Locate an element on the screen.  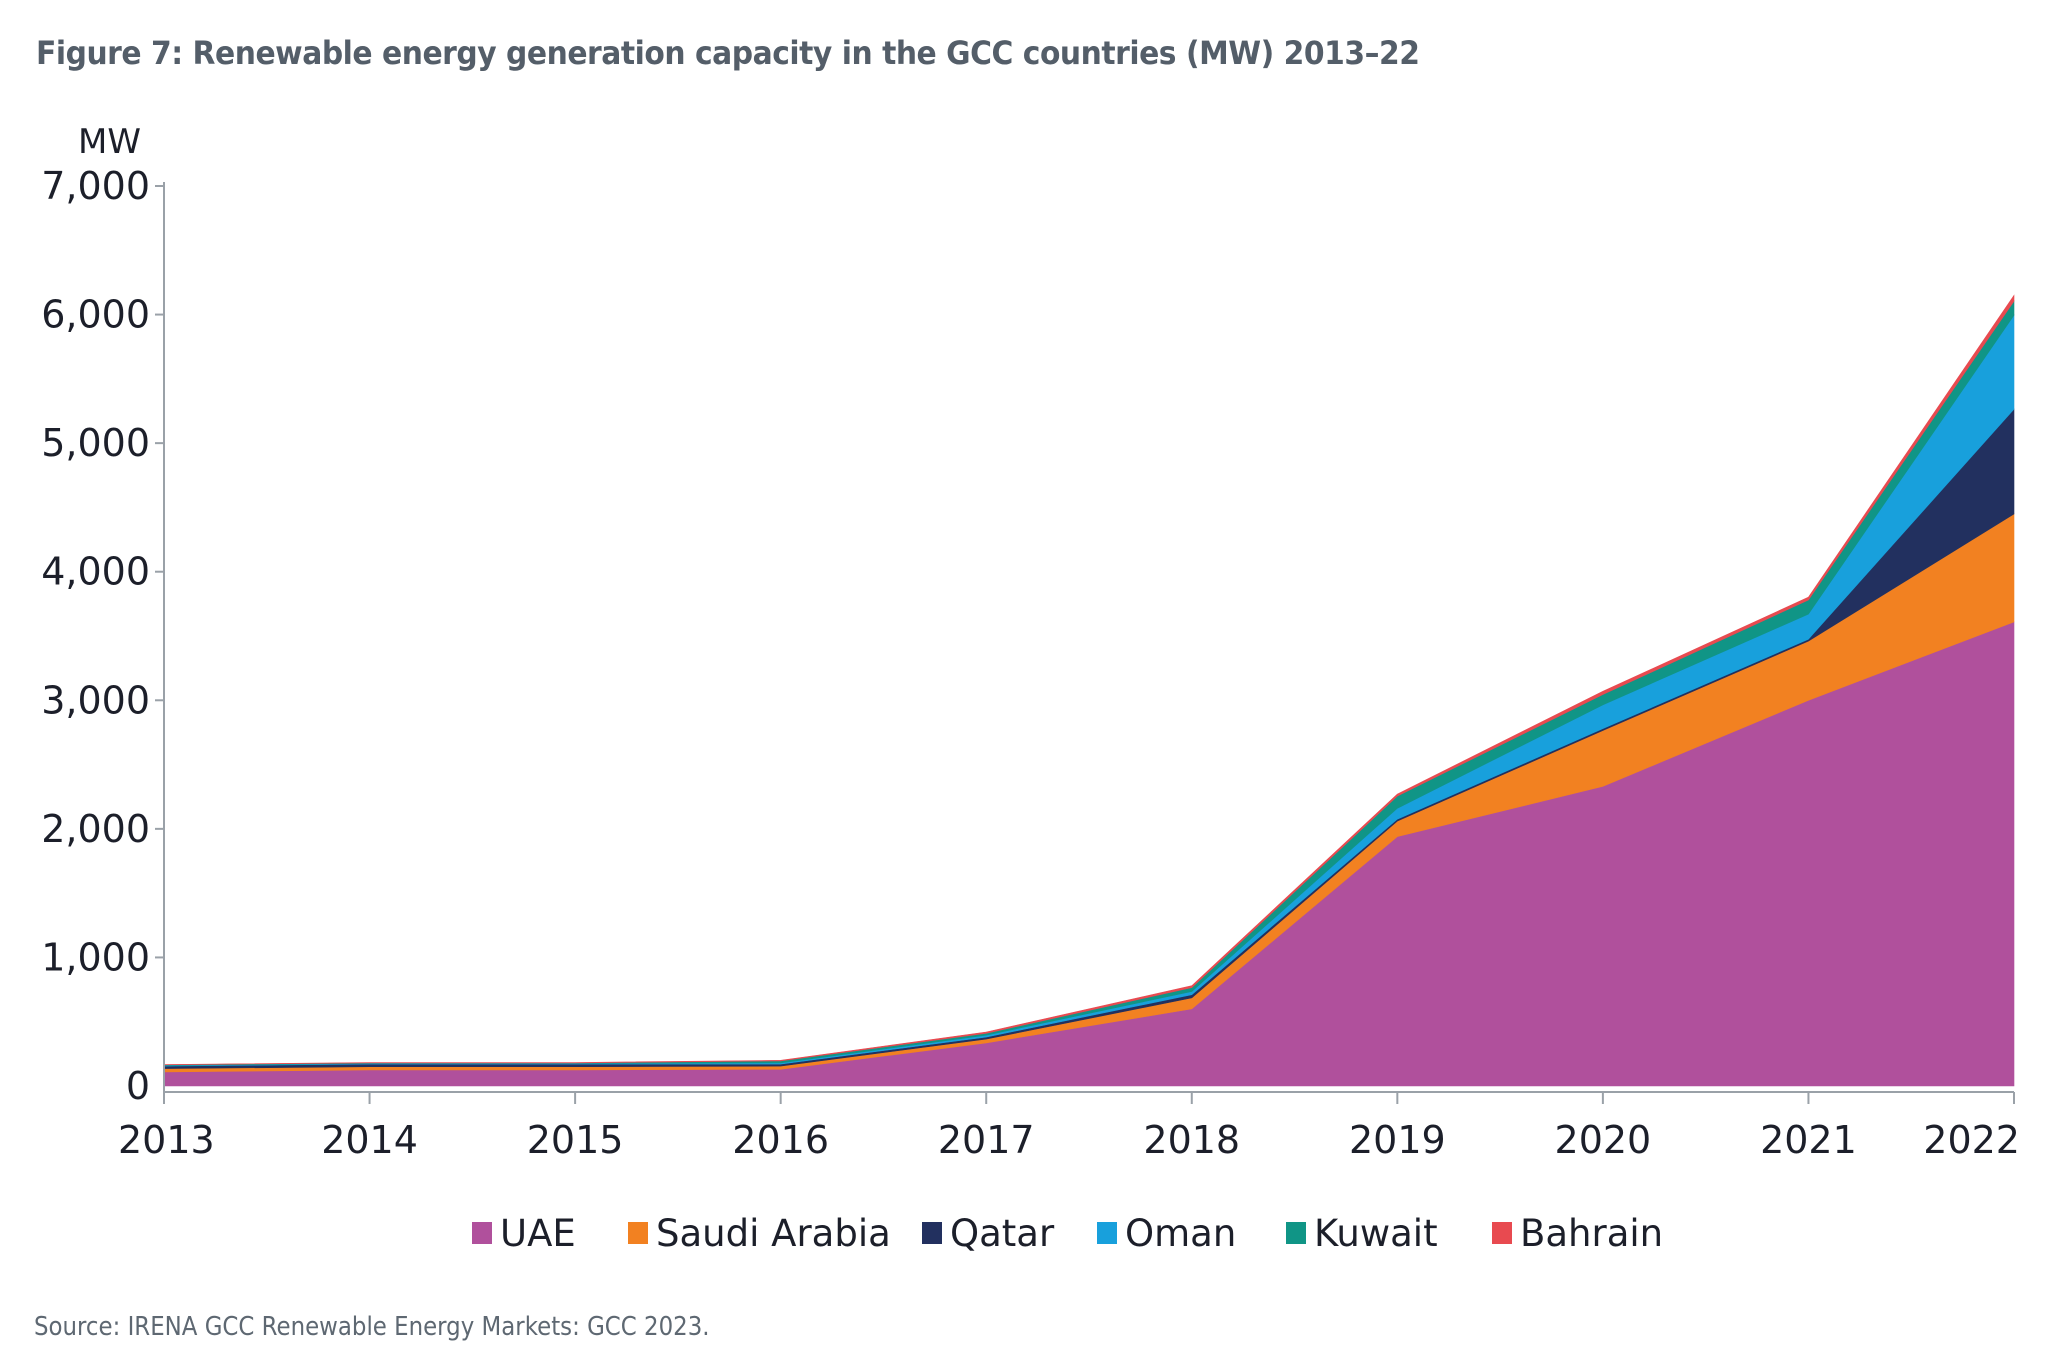
legend-item-oman: Oman is located at coordinates (1166, 1233).